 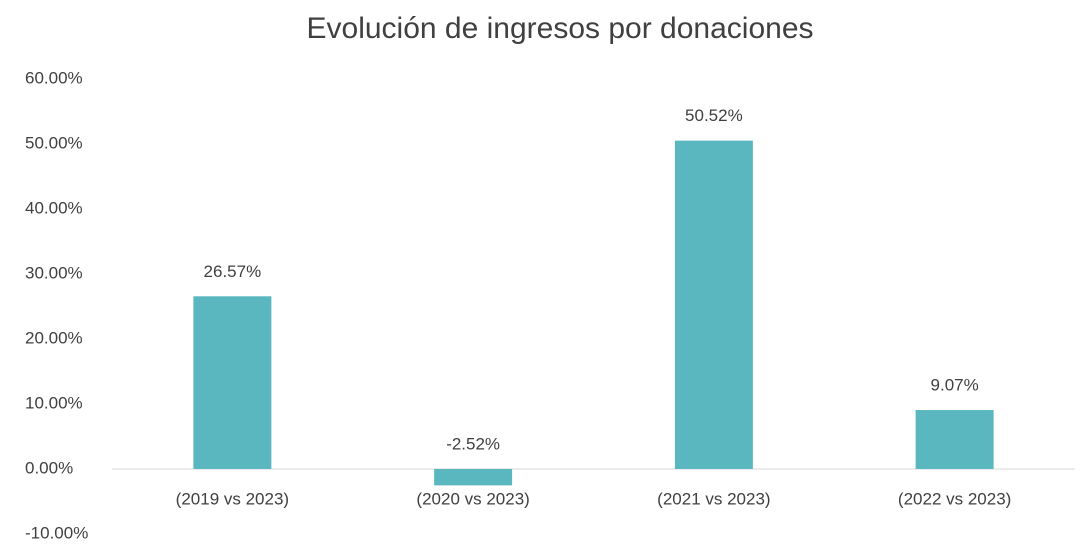 What do you see at coordinates (54, 402) in the screenshot?
I see `y-tick-label: 10.00%` at bounding box center [54, 402].